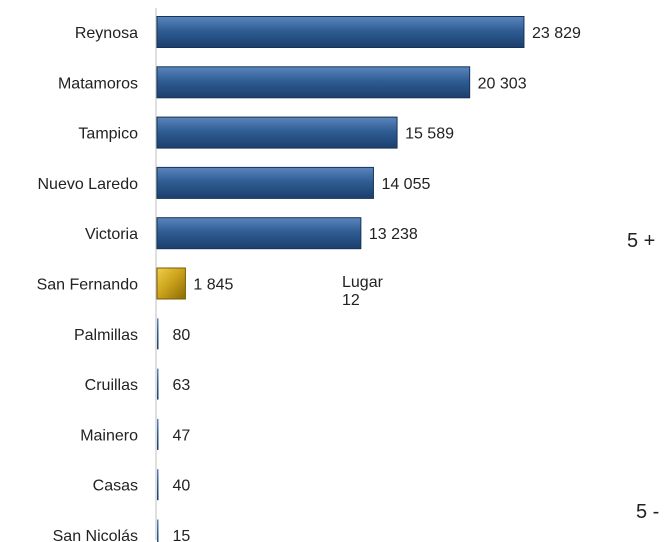  What do you see at coordinates (171, 283) in the screenshot?
I see `bar-san-fernando` at bounding box center [171, 283].